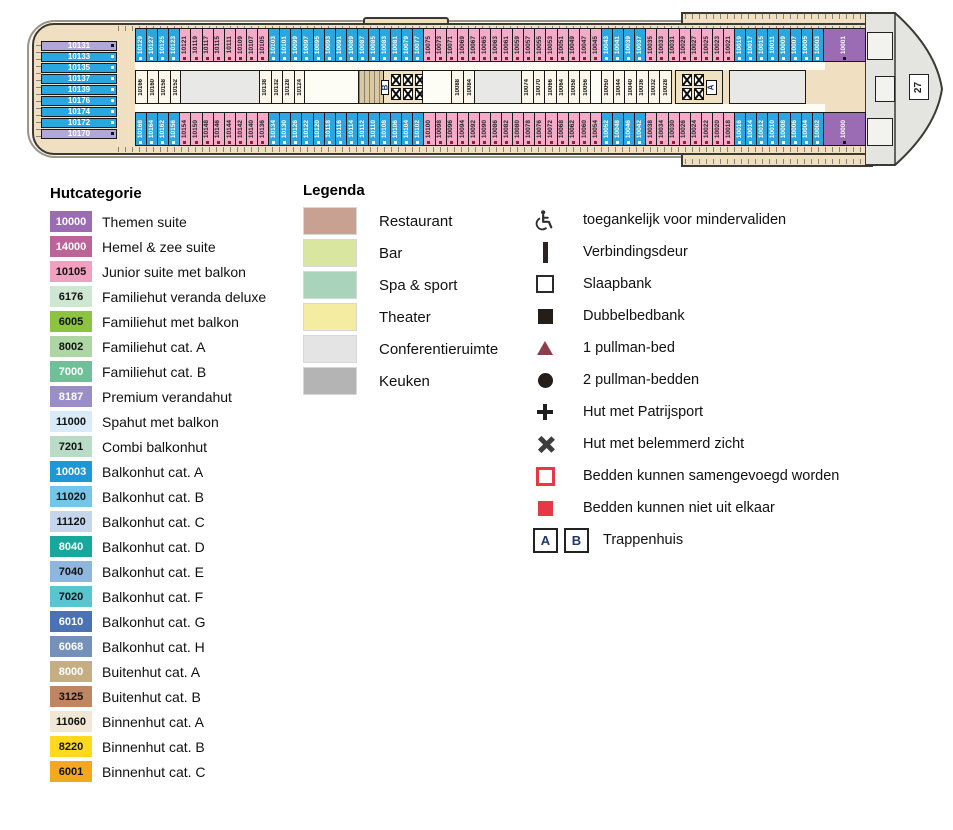 Image resolution: width=953 pixels, height=830 pixels. I want to click on cabin-number: 10046, so click(628, 129).